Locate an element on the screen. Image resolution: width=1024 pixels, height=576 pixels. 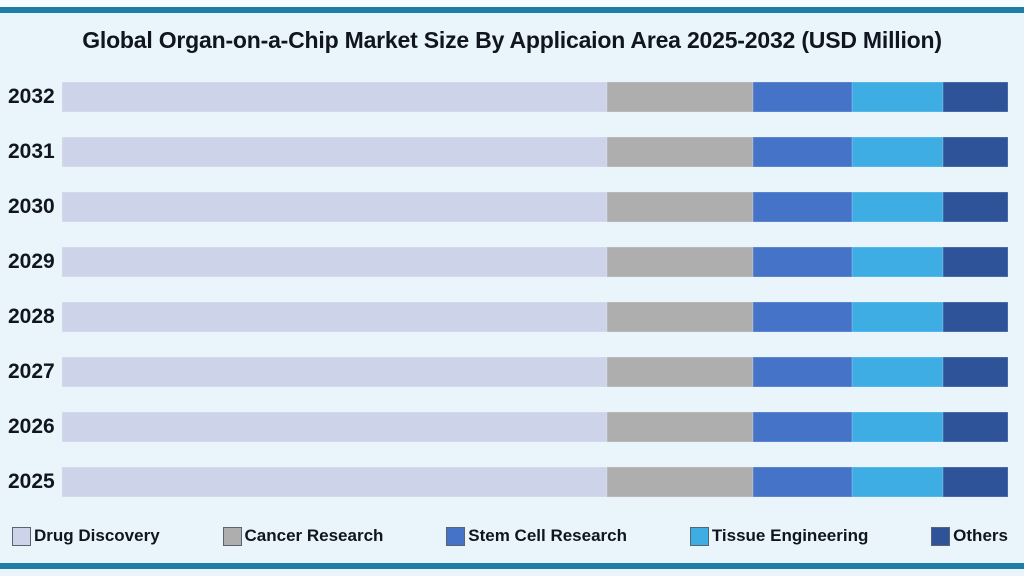
legend-item-drug-discovery: Drug Discovery is located at coordinates (86, 536).